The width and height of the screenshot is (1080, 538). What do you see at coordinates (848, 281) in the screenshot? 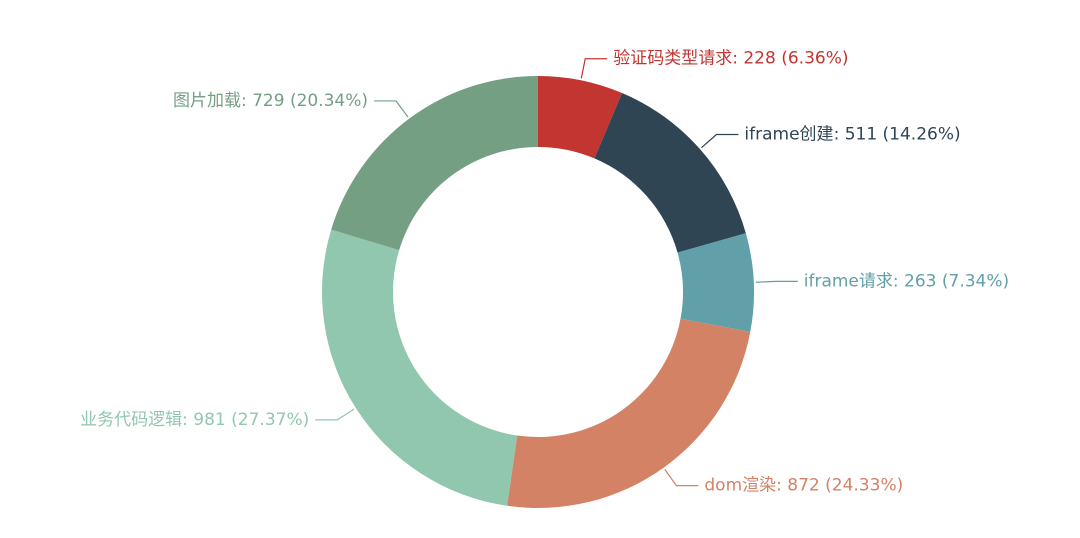
I see `category-name: iframe请求` at bounding box center [848, 281].